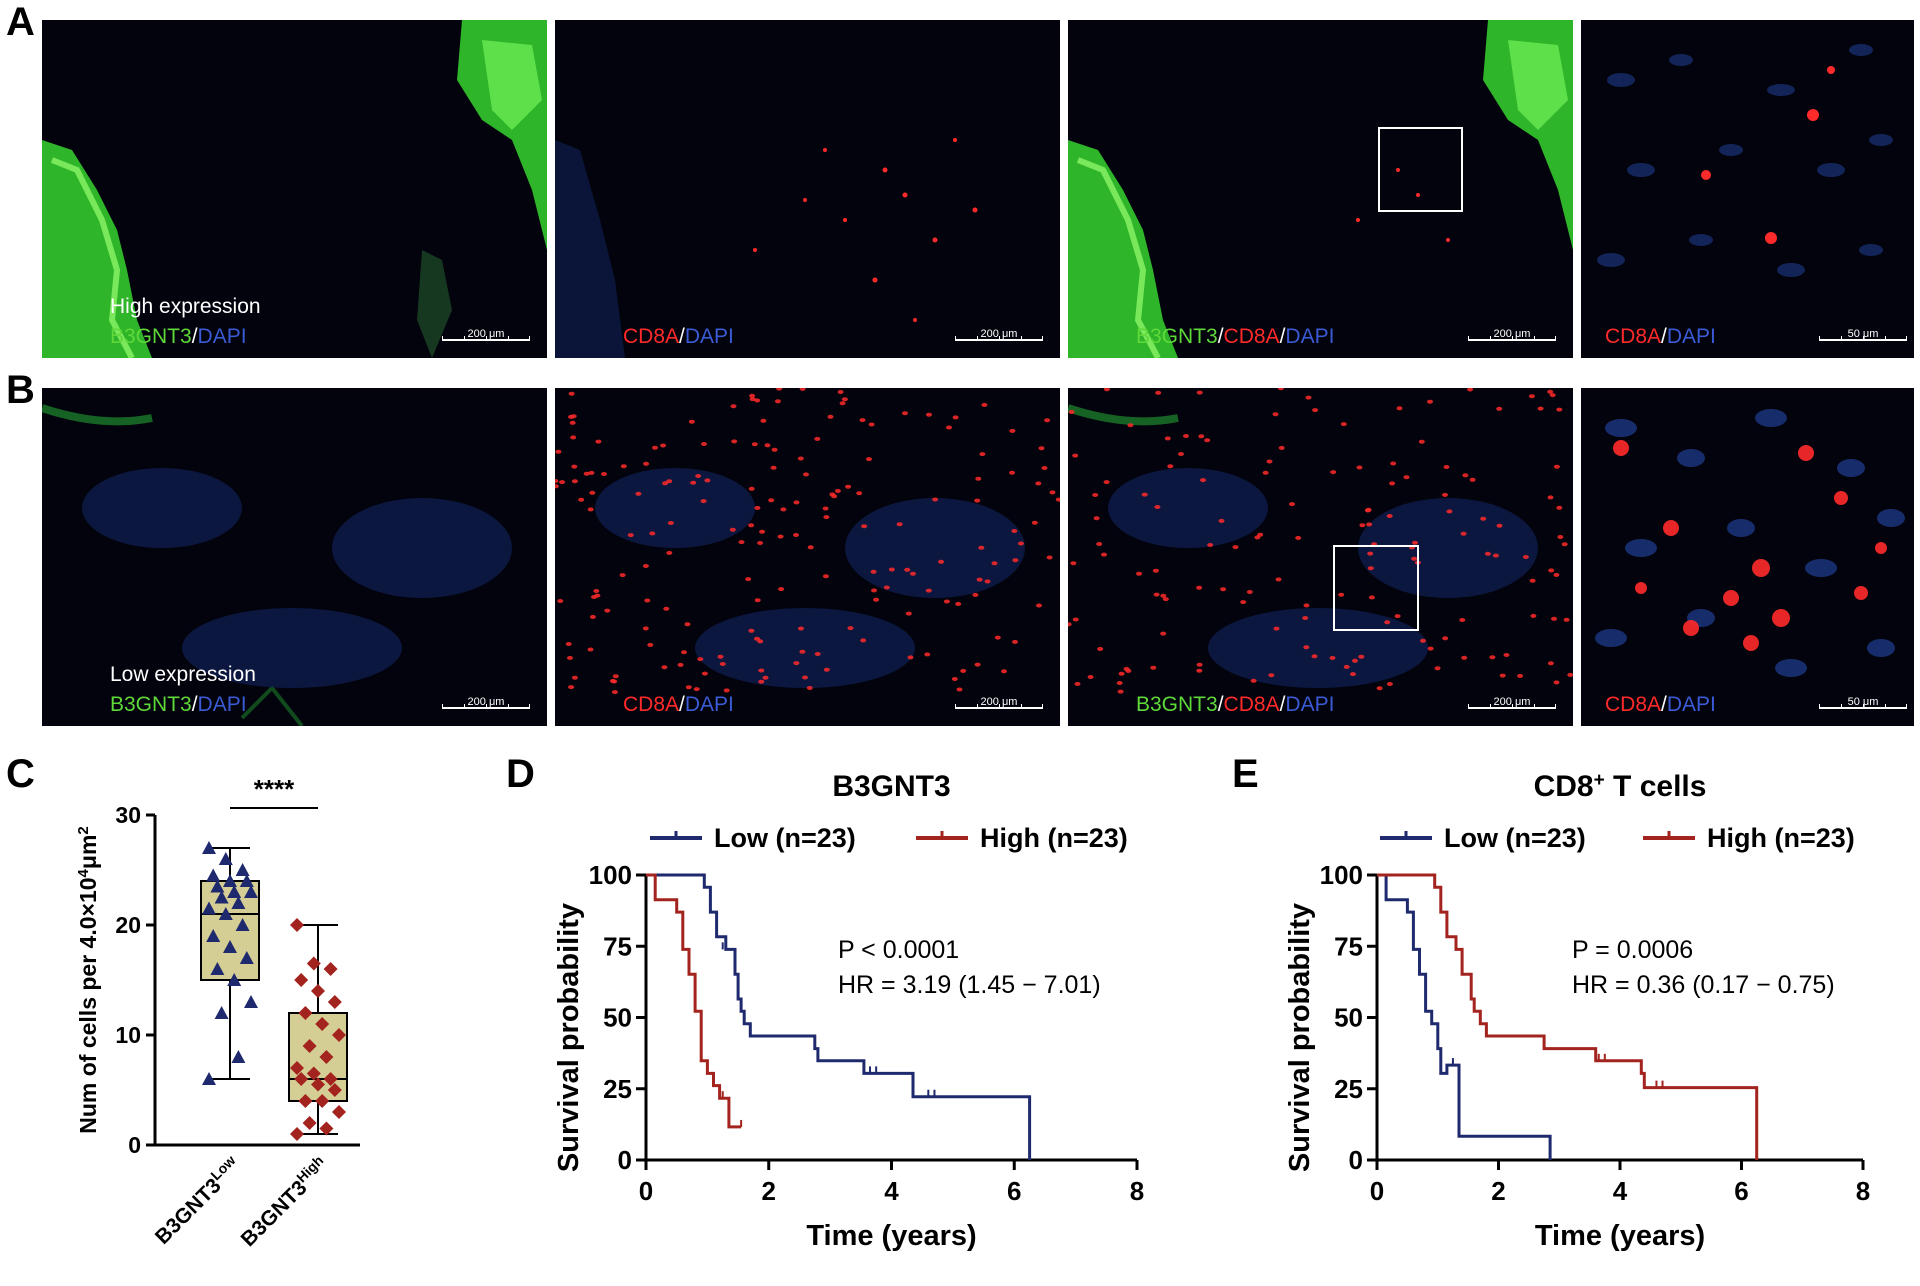 The width and height of the screenshot is (1920, 1286). What do you see at coordinates (1863, 336) in the screenshot?
I see `scale-bar: 50 μm` at bounding box center [1863, 336].